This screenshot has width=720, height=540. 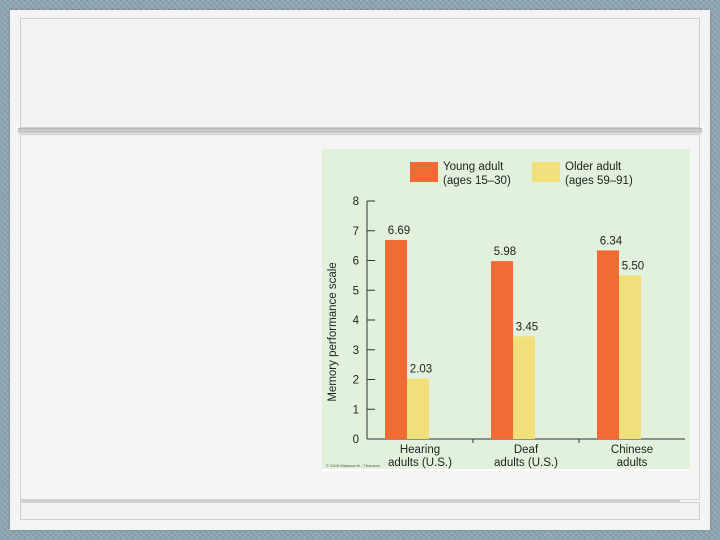 I want to click on data-label: 6.69, so click(x=399, y=231).